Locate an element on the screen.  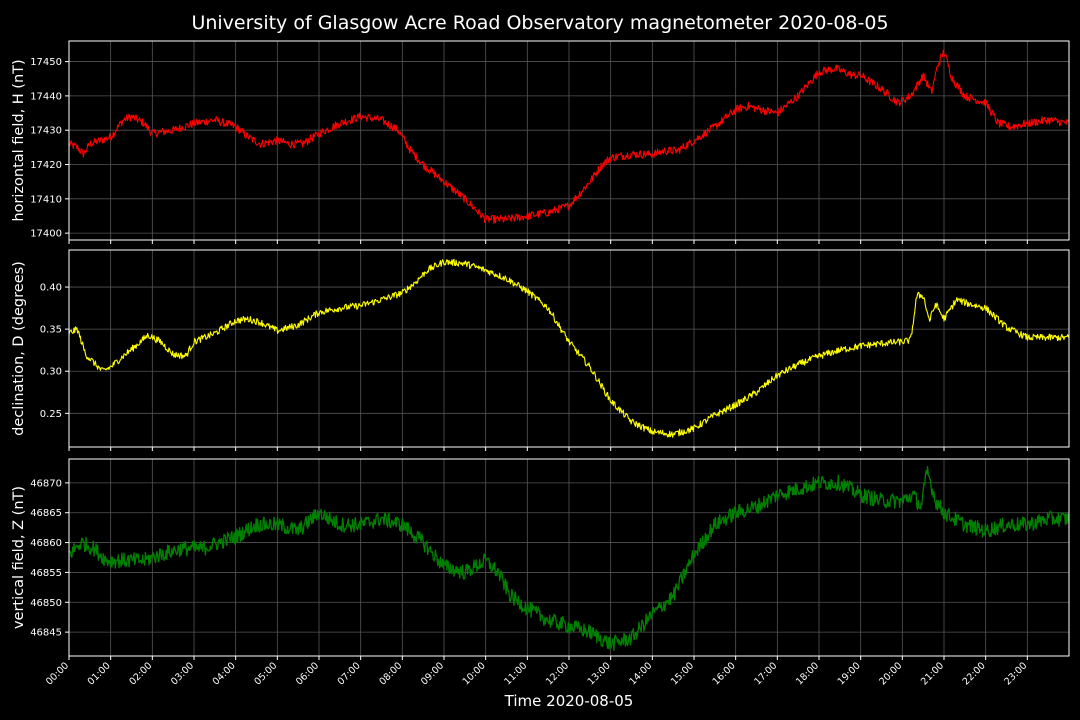
y-axis-label: horizontal field, H (nT) is located at coordinates (19, 140).